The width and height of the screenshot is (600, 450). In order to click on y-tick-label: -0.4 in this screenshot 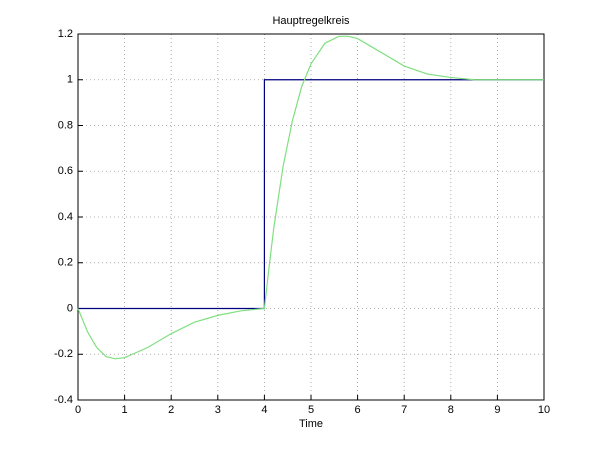, I will do `click(63, 400)`.